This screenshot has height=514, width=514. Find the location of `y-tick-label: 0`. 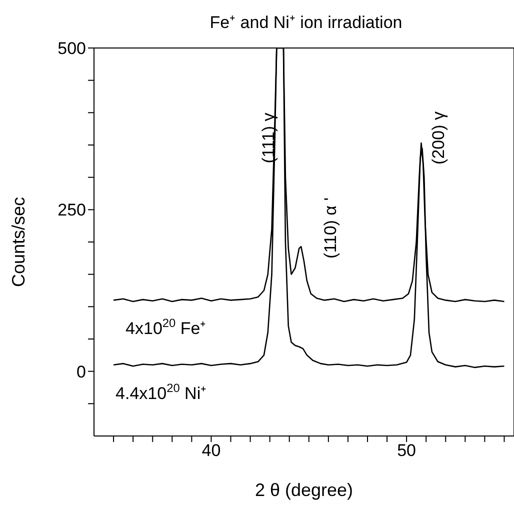

y-tick-label: 0 is located at coordinates (81, 372).